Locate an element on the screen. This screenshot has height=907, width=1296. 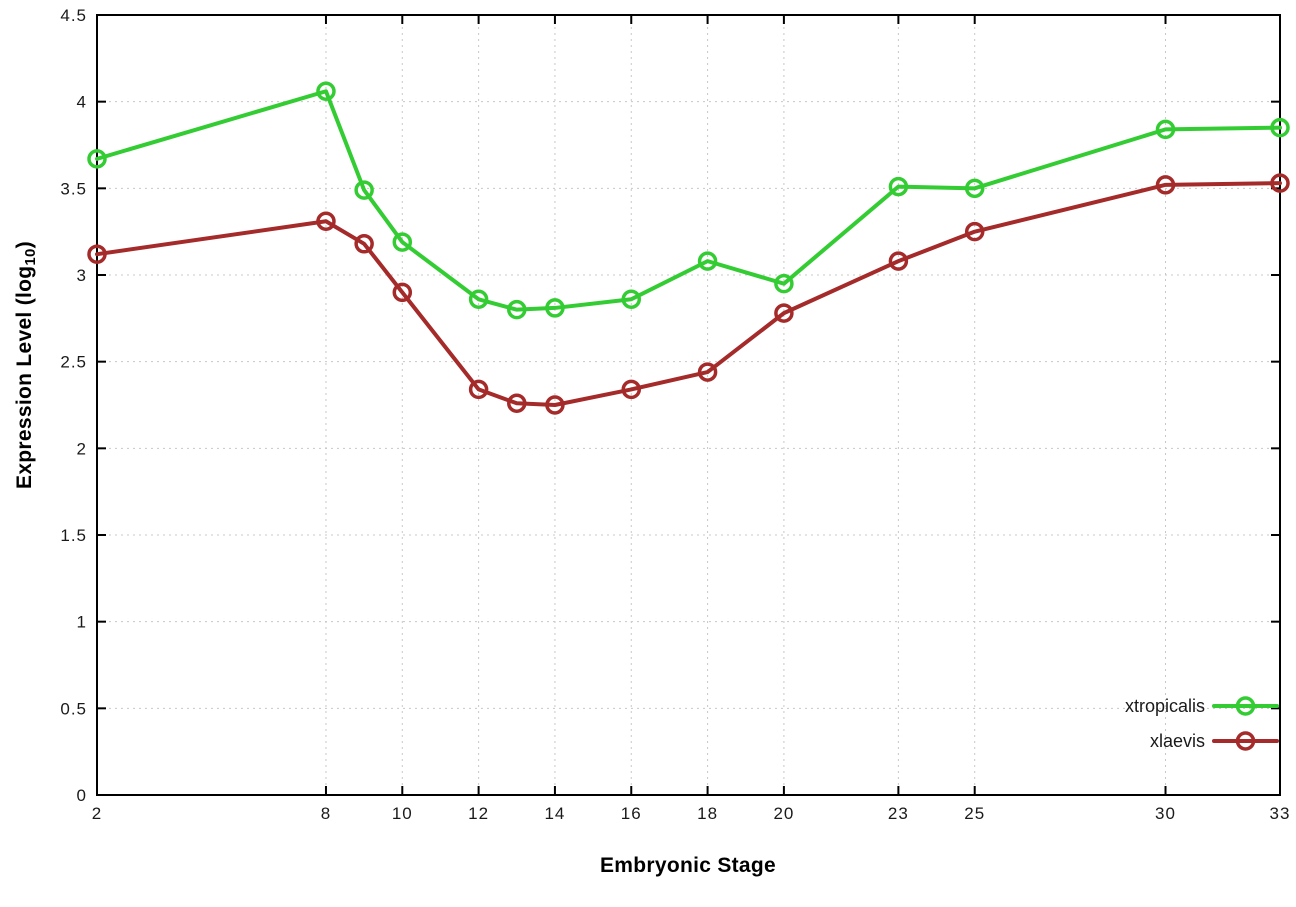
x-tick-label: 16 is located at coordinates (631, 813).